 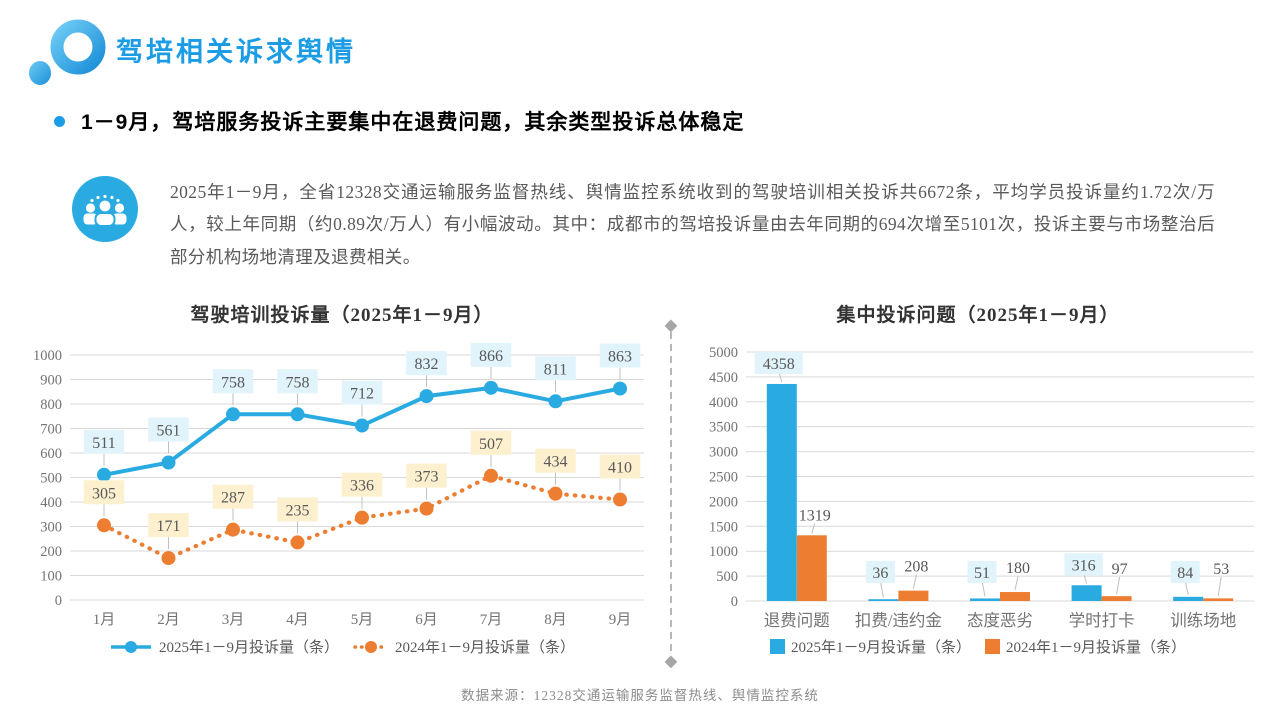 I want to click on bar-chart-legend: 2025年1－9月投诉量（条） 2024年1－9月投诉量（条）, so click(x=978, y=646).